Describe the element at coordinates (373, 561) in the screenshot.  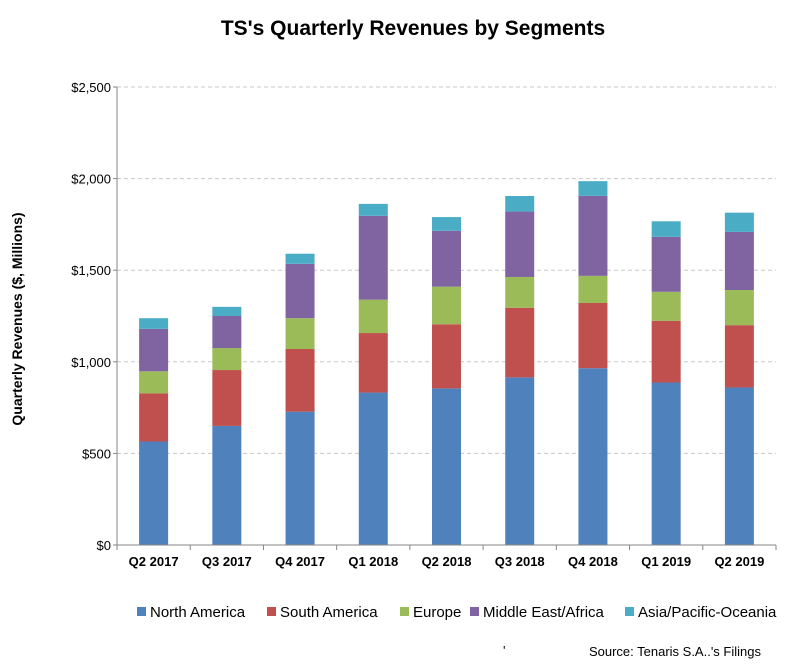
I see `x-tick-label: Q1 2018` at that location.